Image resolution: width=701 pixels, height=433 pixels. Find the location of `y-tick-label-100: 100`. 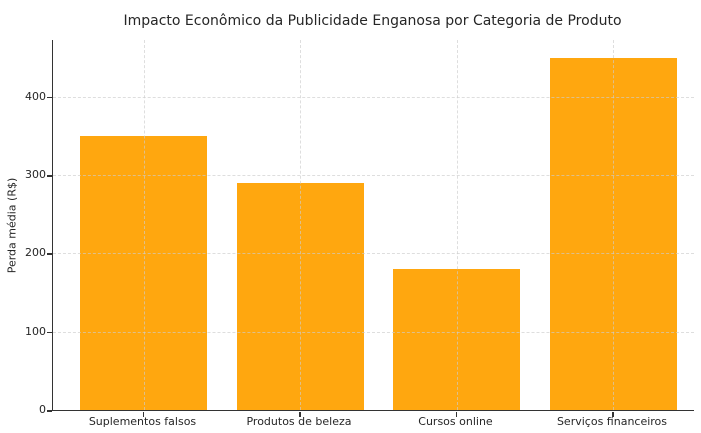

y-tick-label-100: 100 is located at coordinates (35, 331).